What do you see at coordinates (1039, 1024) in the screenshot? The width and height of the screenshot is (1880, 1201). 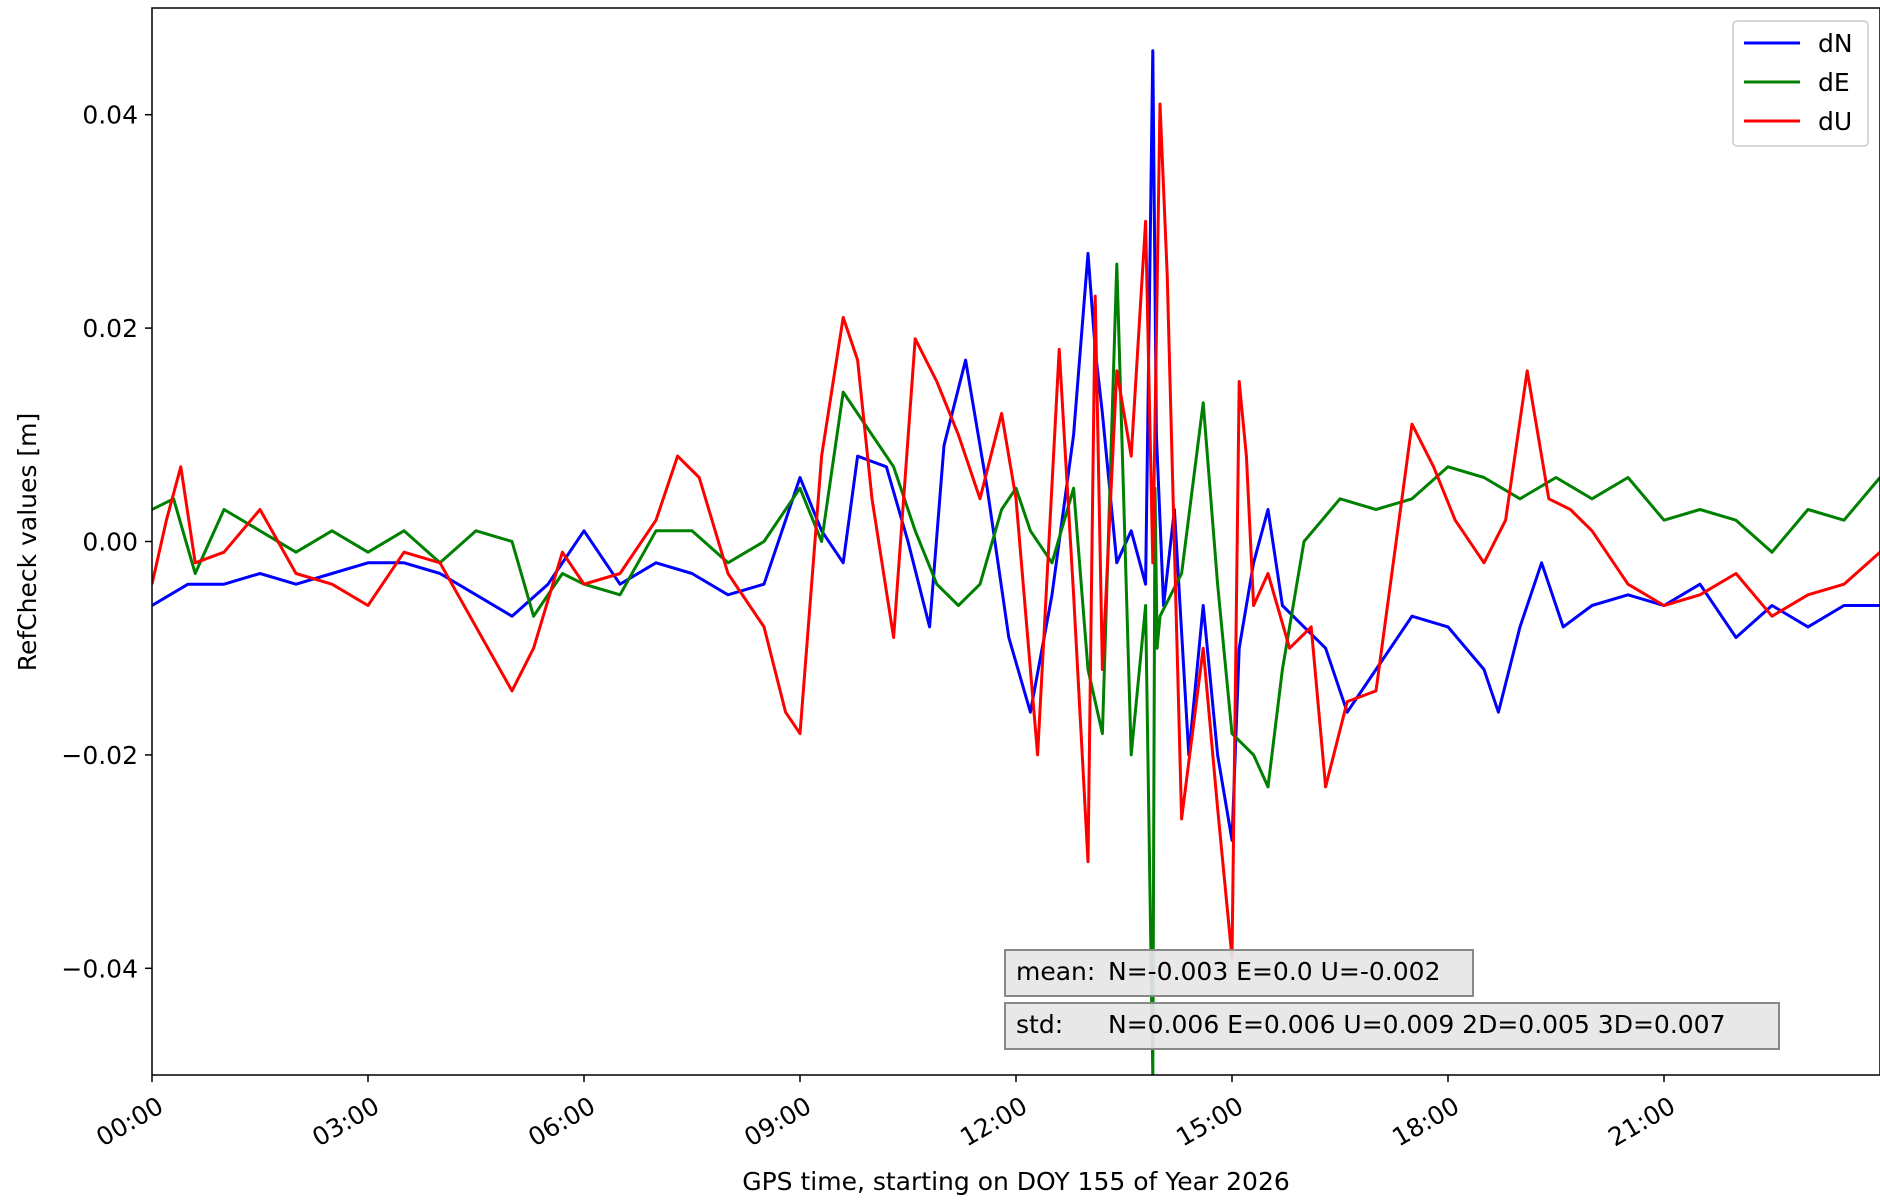 I see `std-annotation-label: std:` at bounding box center [1039, 1024].